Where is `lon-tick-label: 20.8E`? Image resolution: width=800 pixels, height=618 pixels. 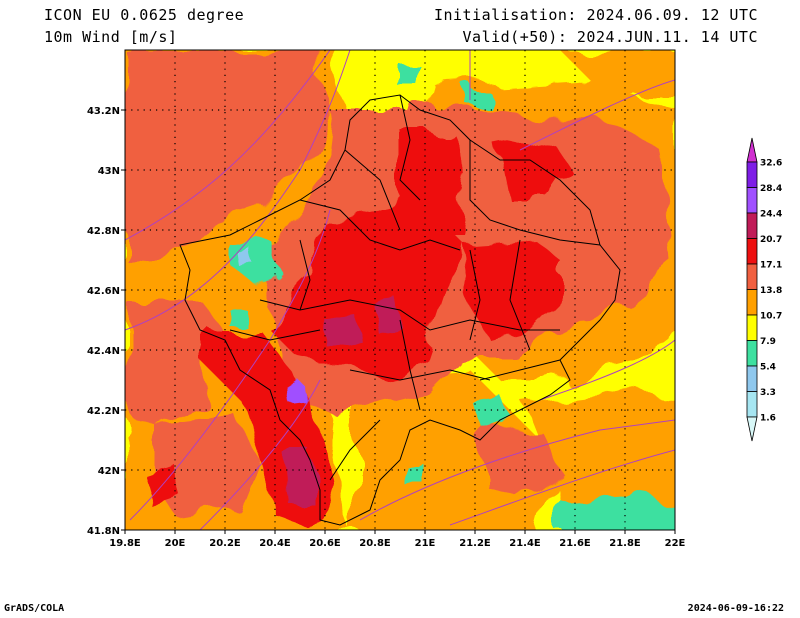
lon-tick-label: 20.8E is located at coordinates (375, 543).